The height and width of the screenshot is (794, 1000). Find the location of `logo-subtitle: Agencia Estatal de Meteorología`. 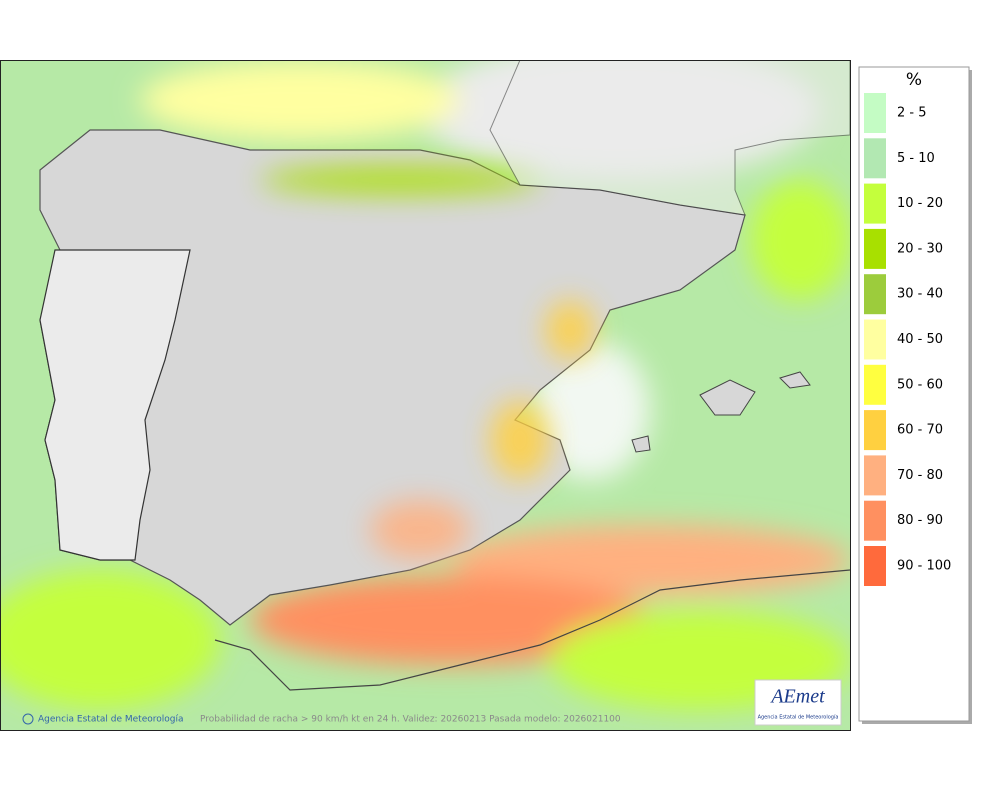

logo-subtitle: Agencia Estatal de Meteorología is located at coordinates (798, 717).